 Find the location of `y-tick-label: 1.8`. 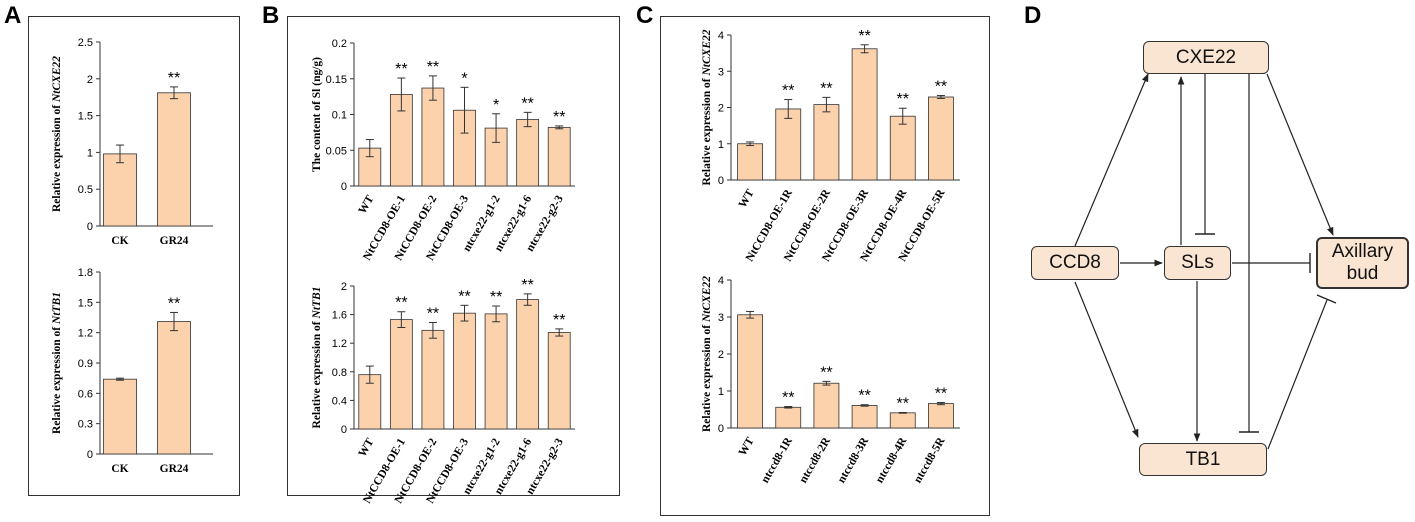

y-tick-label: 1.8 is located at coordinates (85, 273).